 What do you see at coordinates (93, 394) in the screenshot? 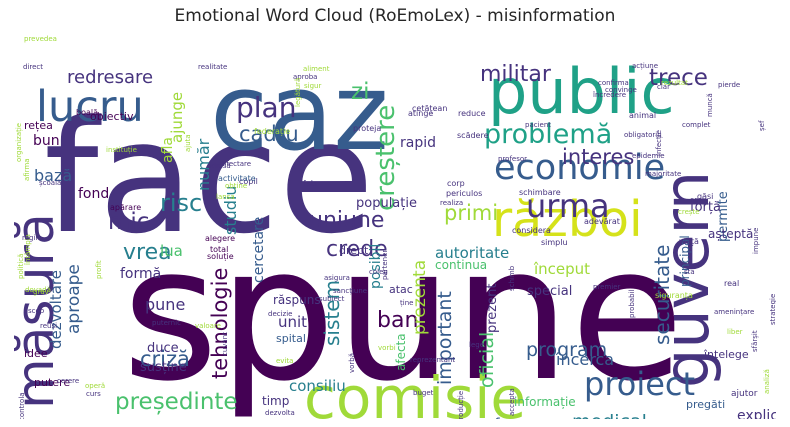
I see `word-169: curs` at bounding box center [93, 394].